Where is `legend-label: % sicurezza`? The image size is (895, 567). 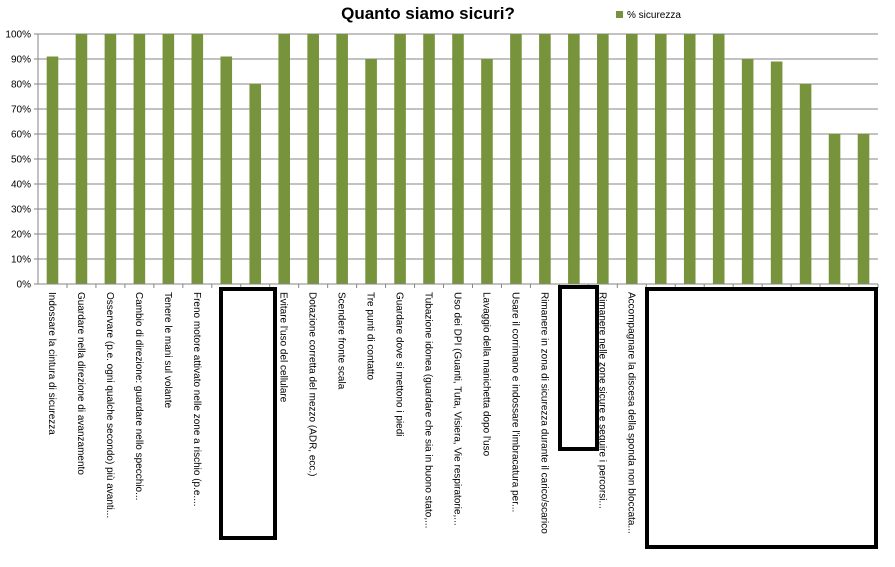
legend-label: % sicurezza is located at coordinates (654, 15).